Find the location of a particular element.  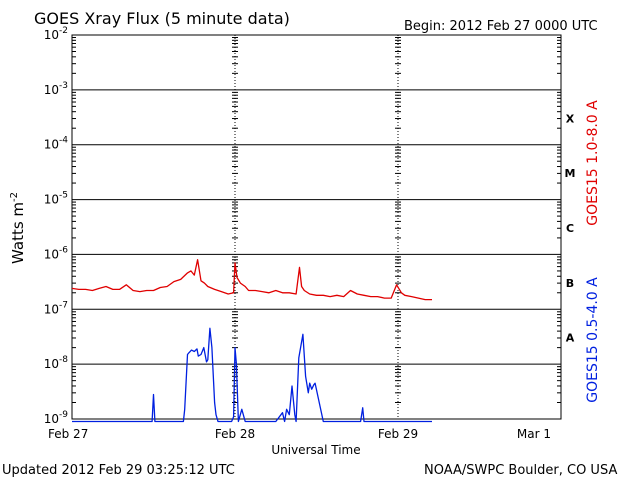

flare-class-label: C is located at coordinates (570, 228).